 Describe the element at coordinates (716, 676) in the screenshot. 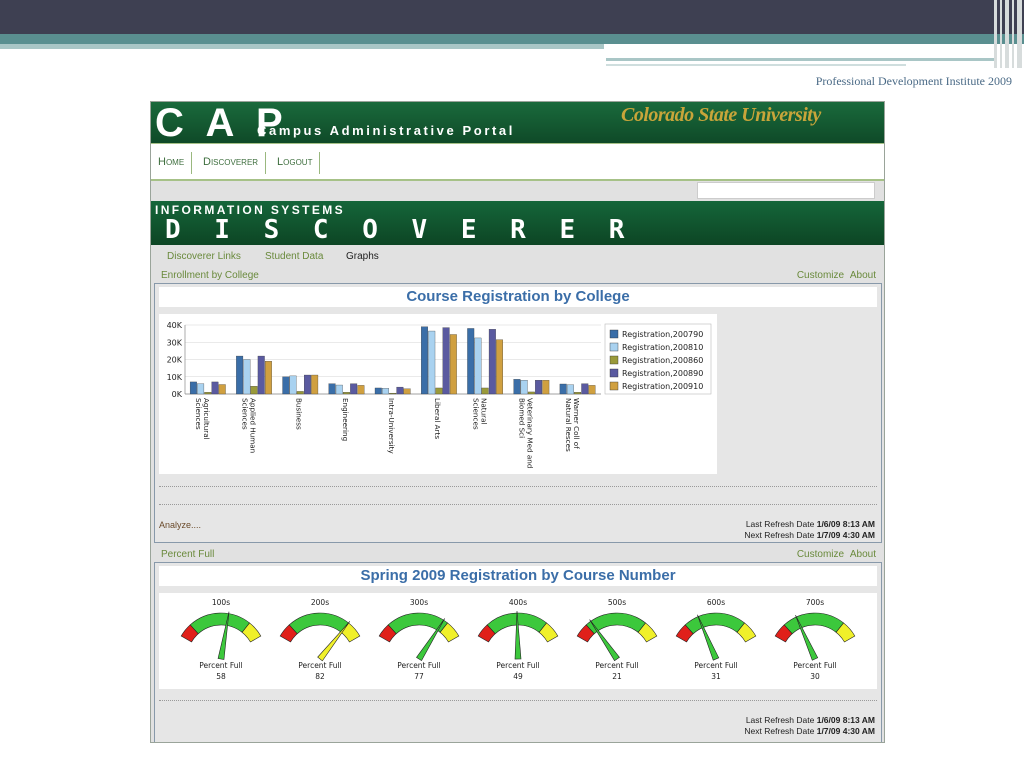

I see `gauge-value: 31` at that location.